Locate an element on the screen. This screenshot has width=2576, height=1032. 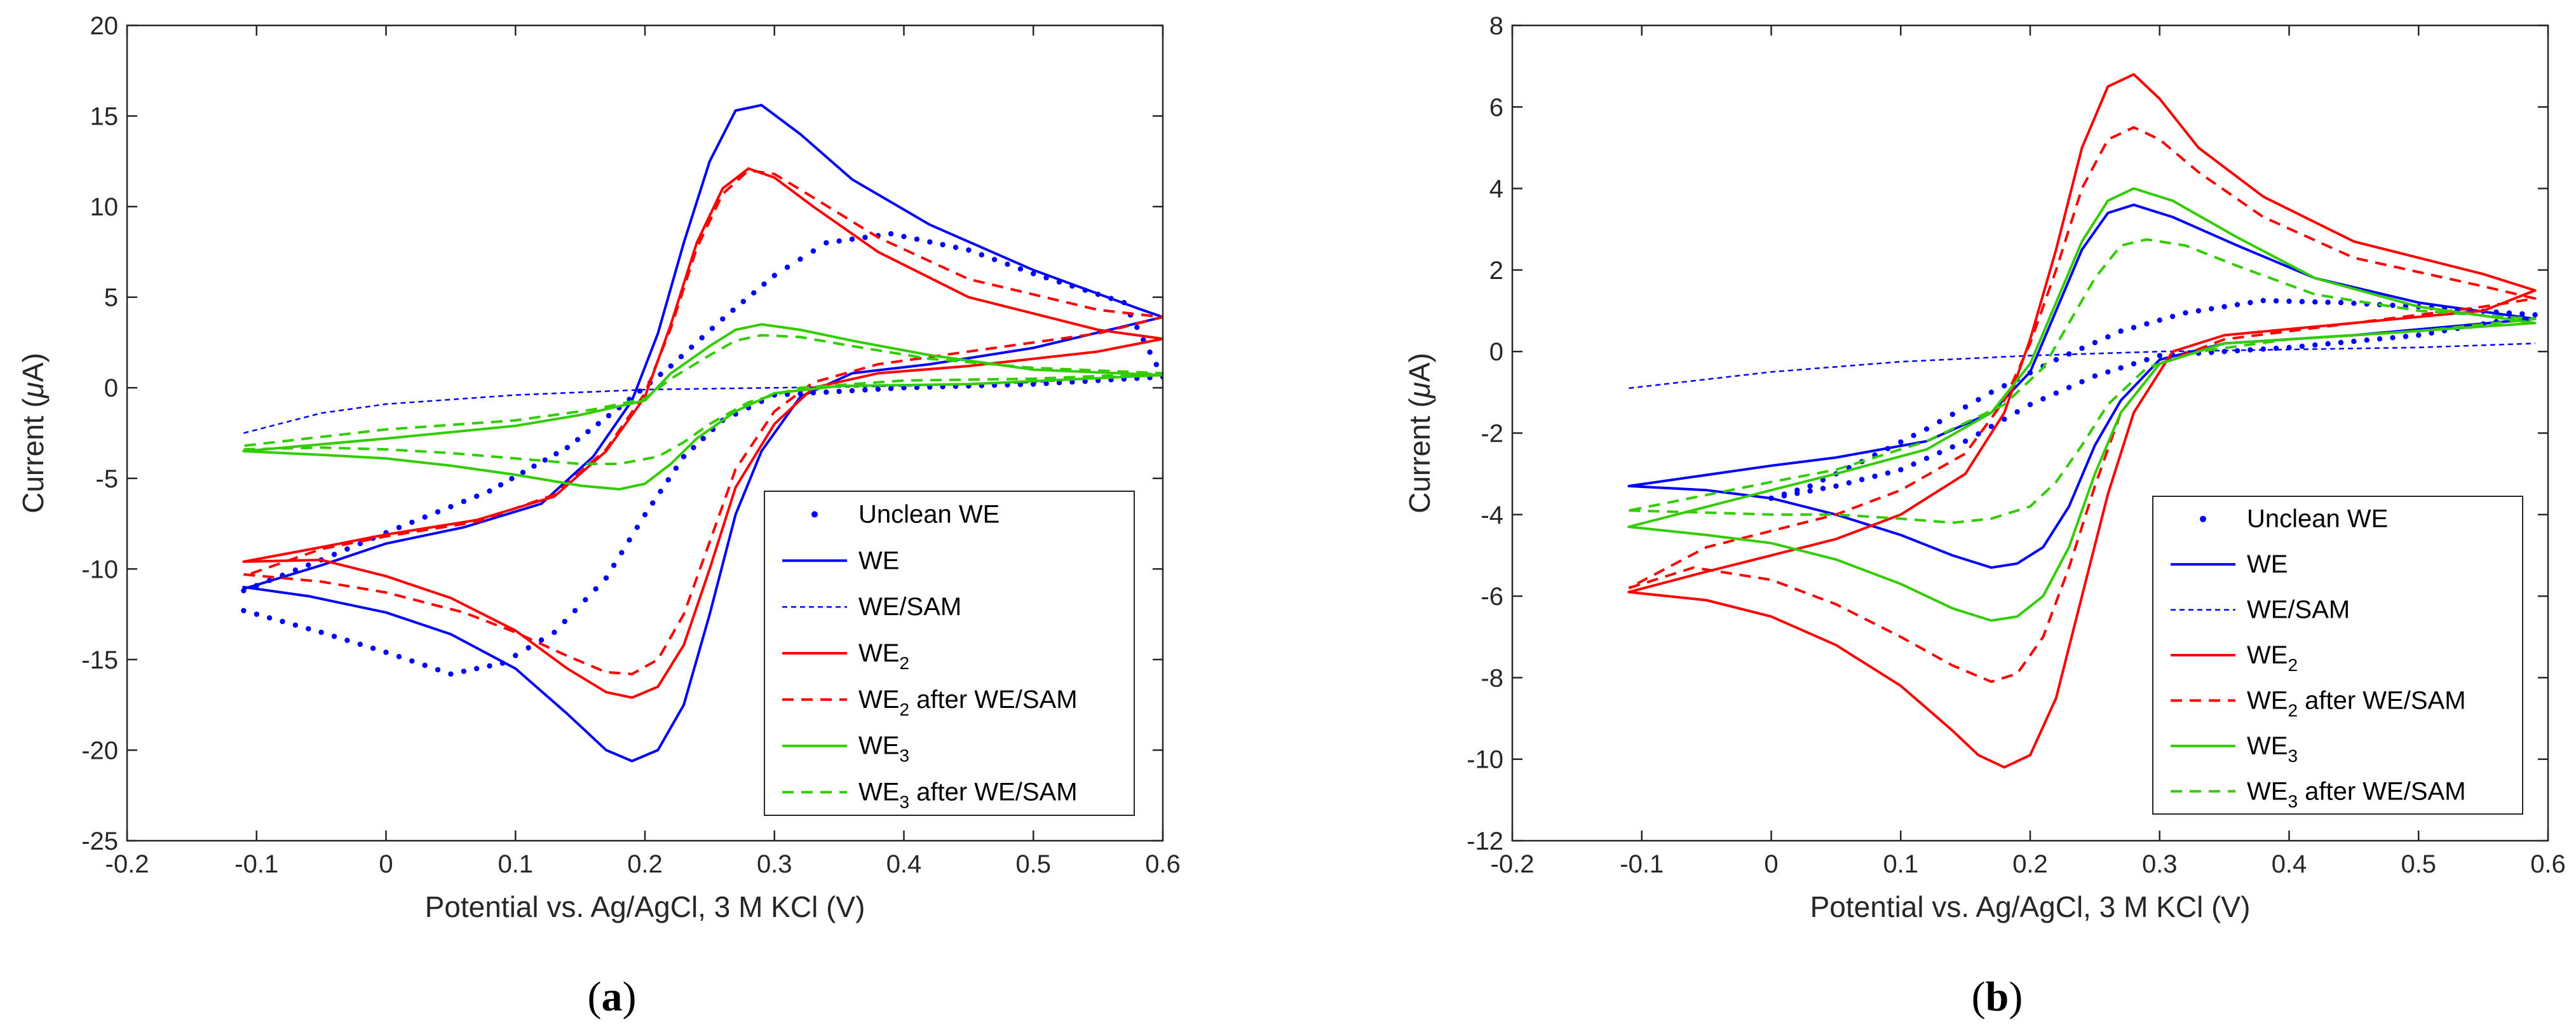
y-tick-label: 0 is located at coordinates (1496, 352).